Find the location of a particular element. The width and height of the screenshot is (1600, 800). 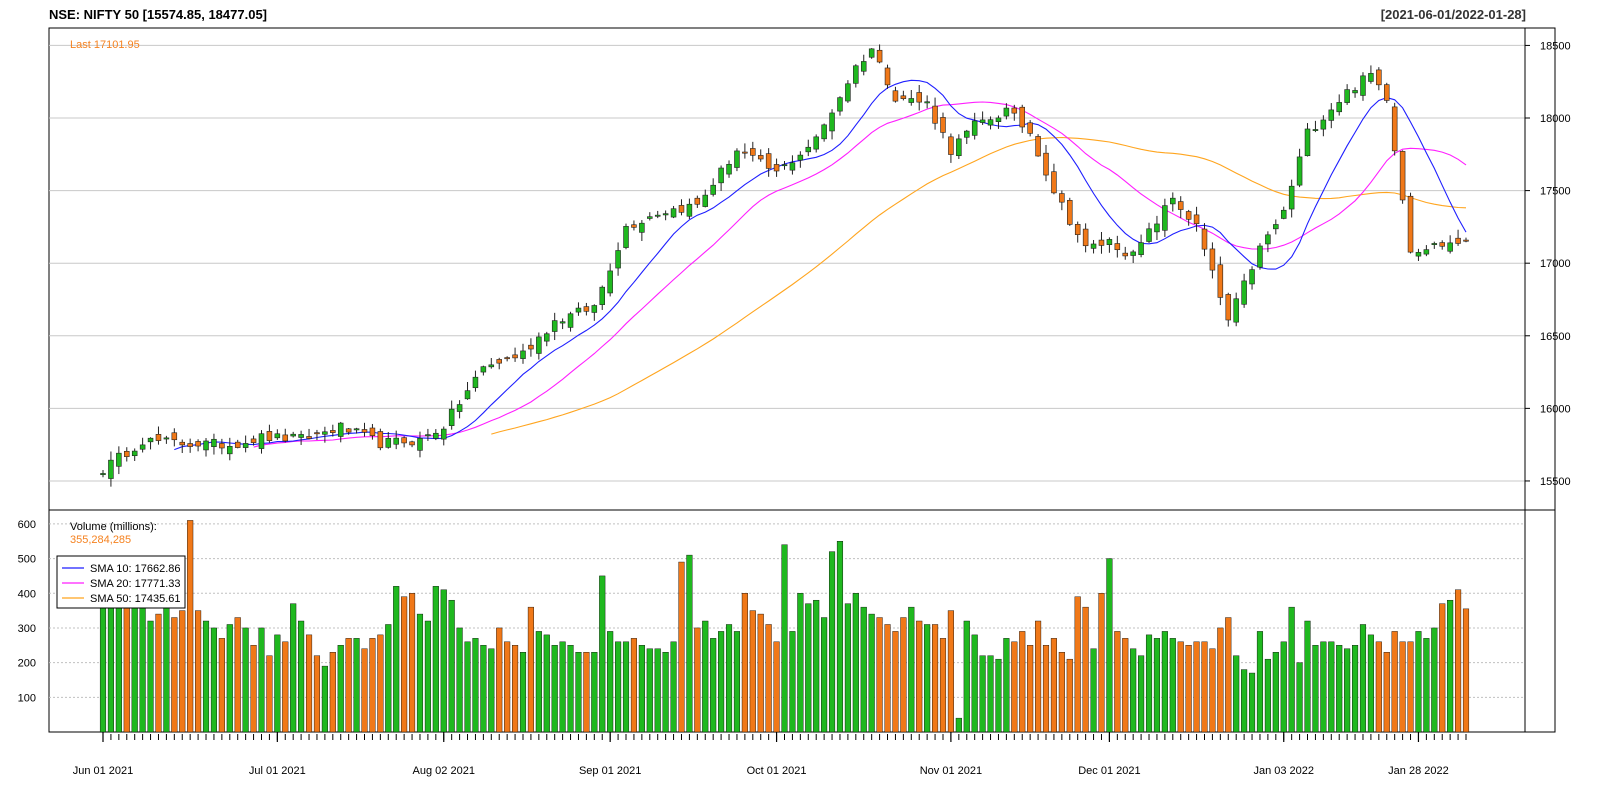

x-tick-label: Nov 01 2021 is located at coordinates (951, 771).